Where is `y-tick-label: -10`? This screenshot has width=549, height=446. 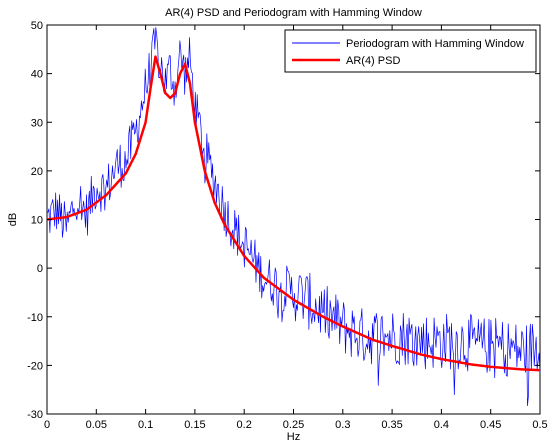
y-tick-label: -10 is located at coordinates (35, 318).